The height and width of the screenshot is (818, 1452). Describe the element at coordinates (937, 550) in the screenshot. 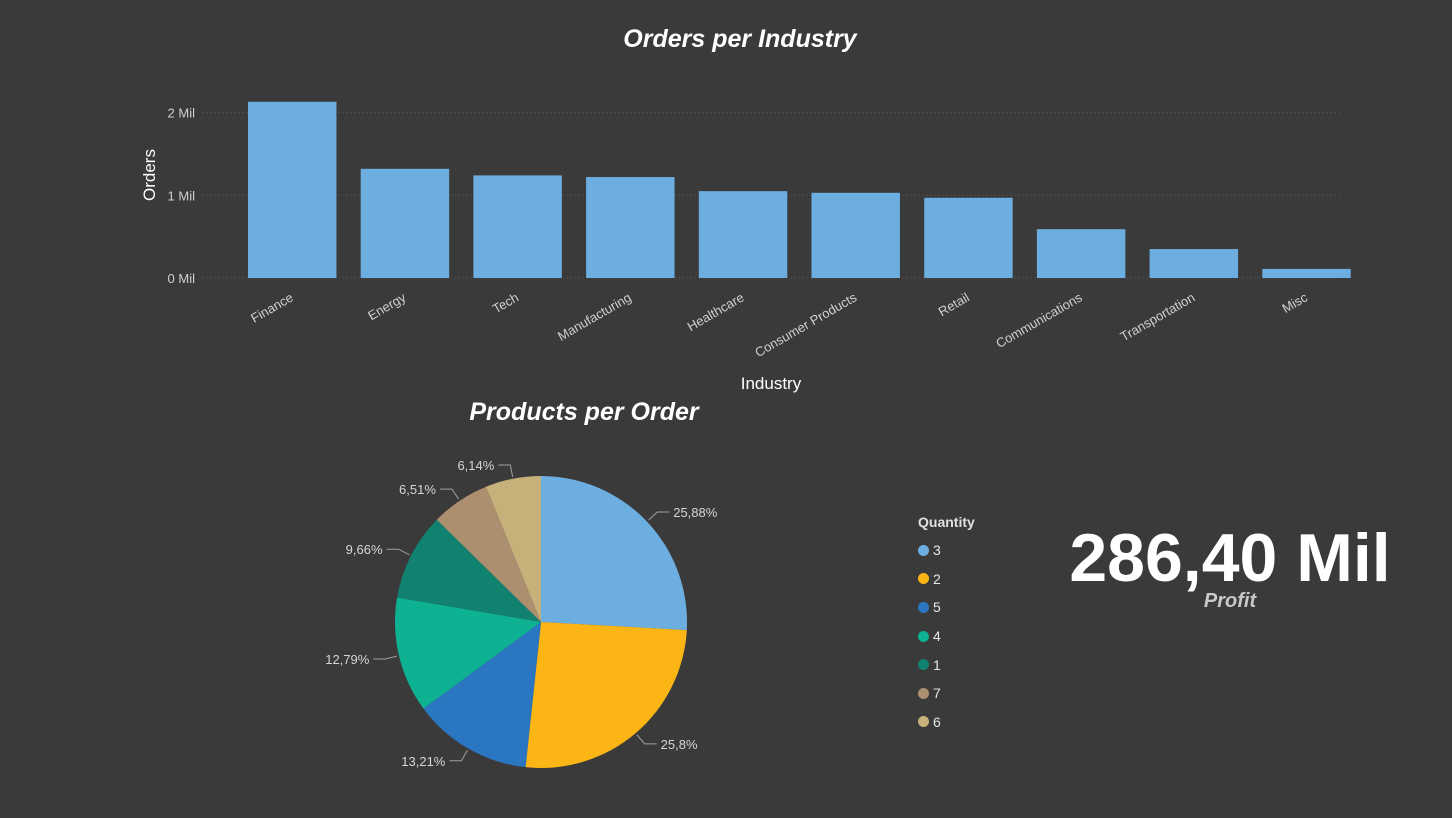

I see `legend-label: 3` at that location.